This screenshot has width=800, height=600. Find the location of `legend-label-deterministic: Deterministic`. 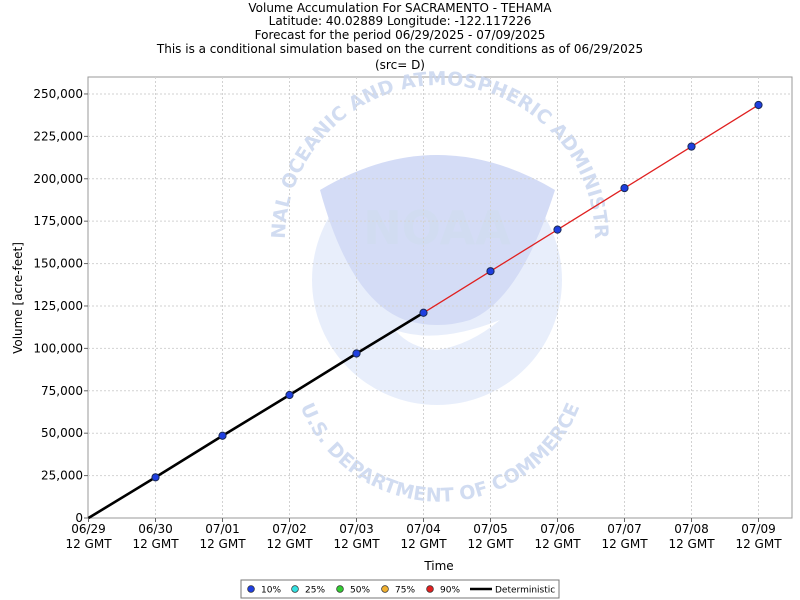

legend-label-deterministic: Deterministic is located at coordinates (525, 591).